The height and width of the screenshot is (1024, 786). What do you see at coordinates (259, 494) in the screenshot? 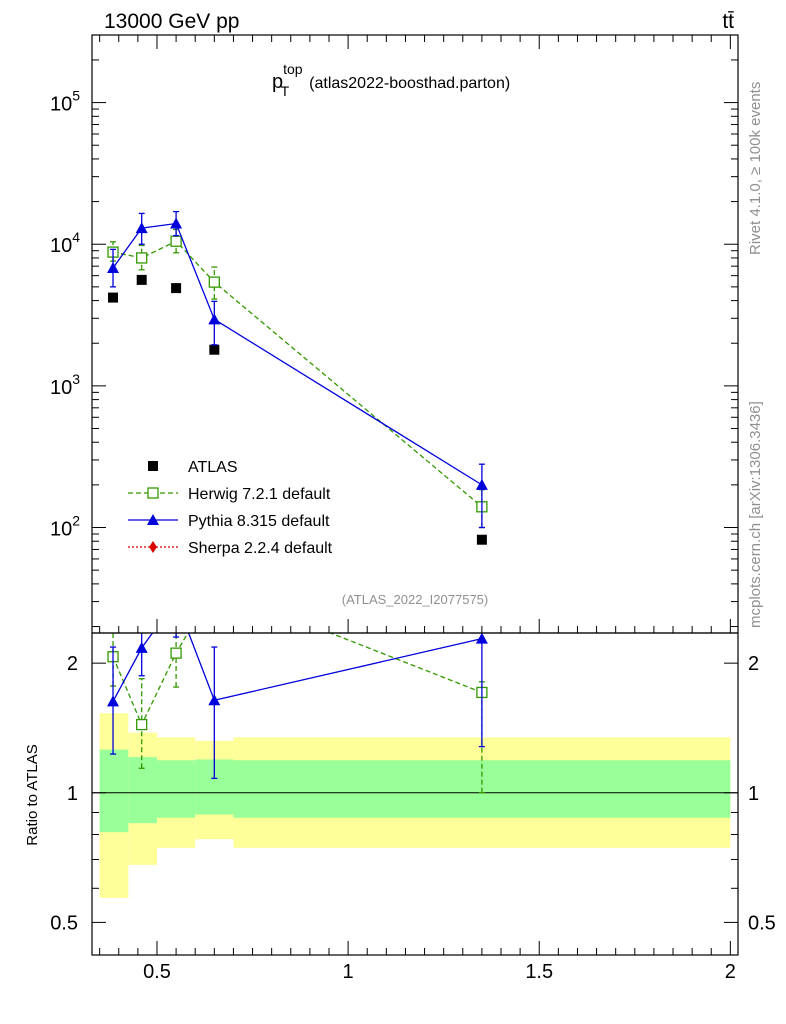
I see `legend-label-herwig: Herwig 7.2.1 default` at bounding box center [259, 494].